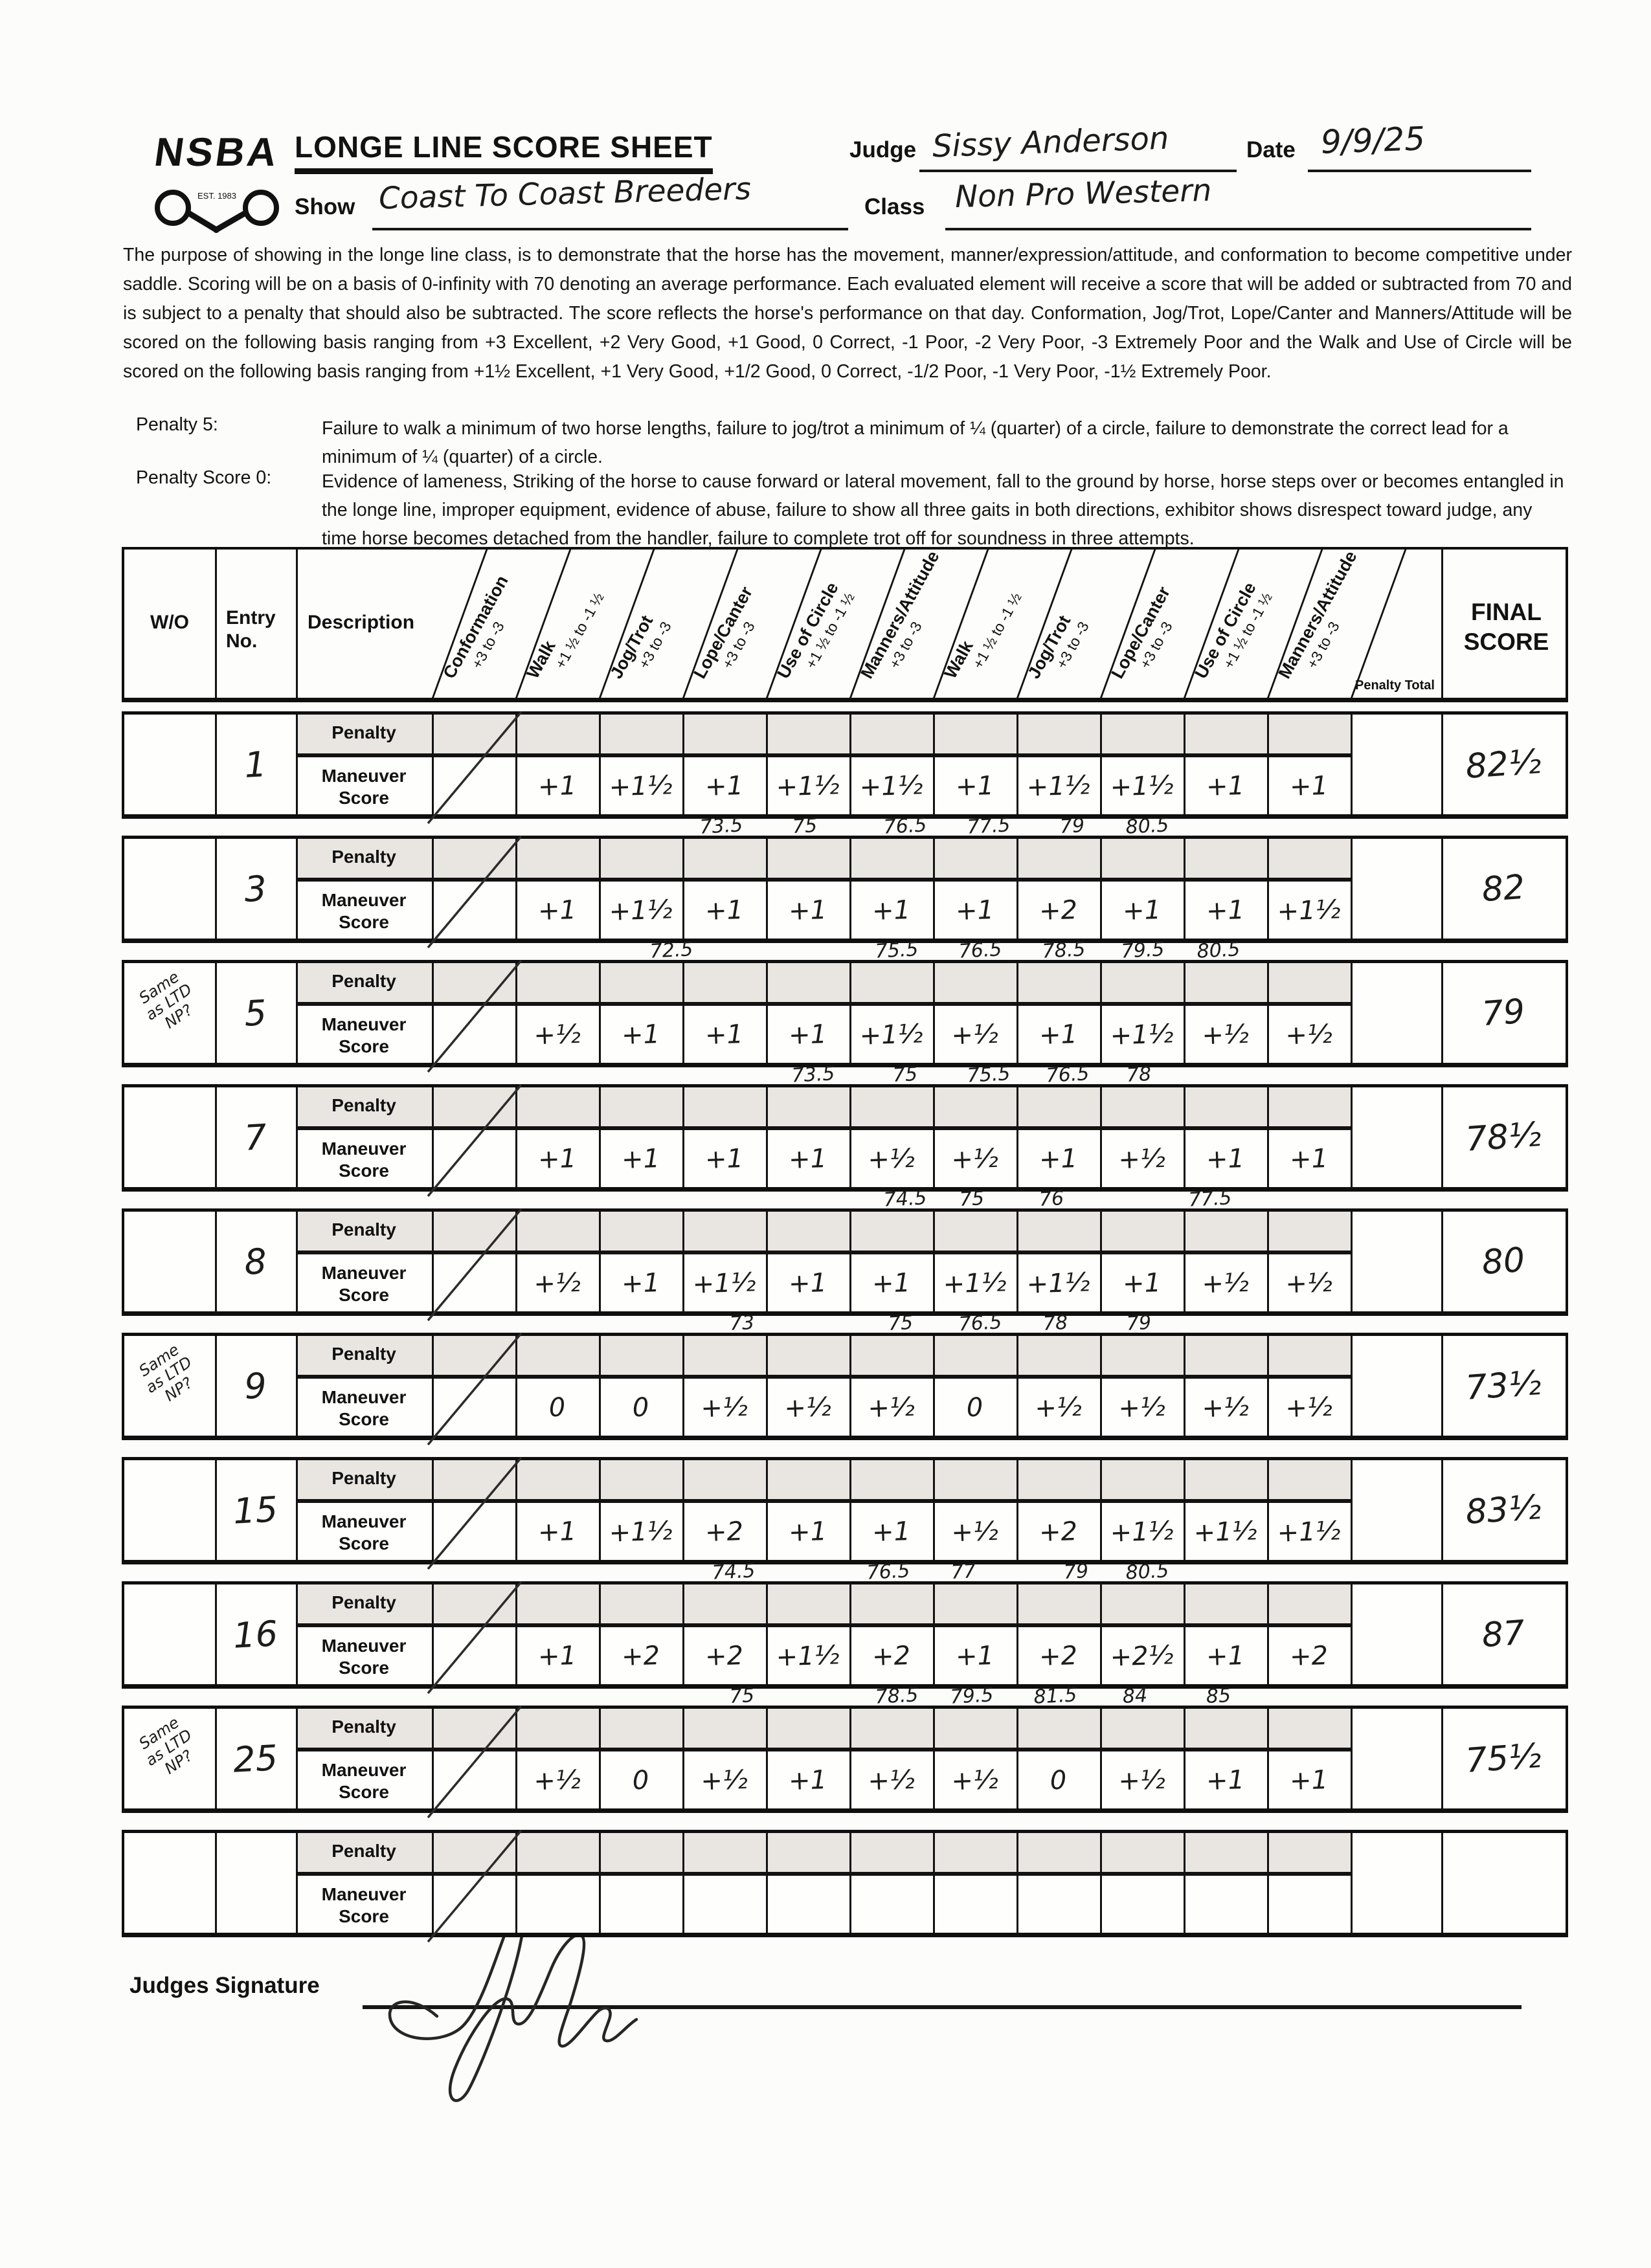  What do you see at coordinates (817, 635) in the screenshot?
I see `column-header: Use of Circle +1 ½ to -1 ½` at bounding box center [817, 635].